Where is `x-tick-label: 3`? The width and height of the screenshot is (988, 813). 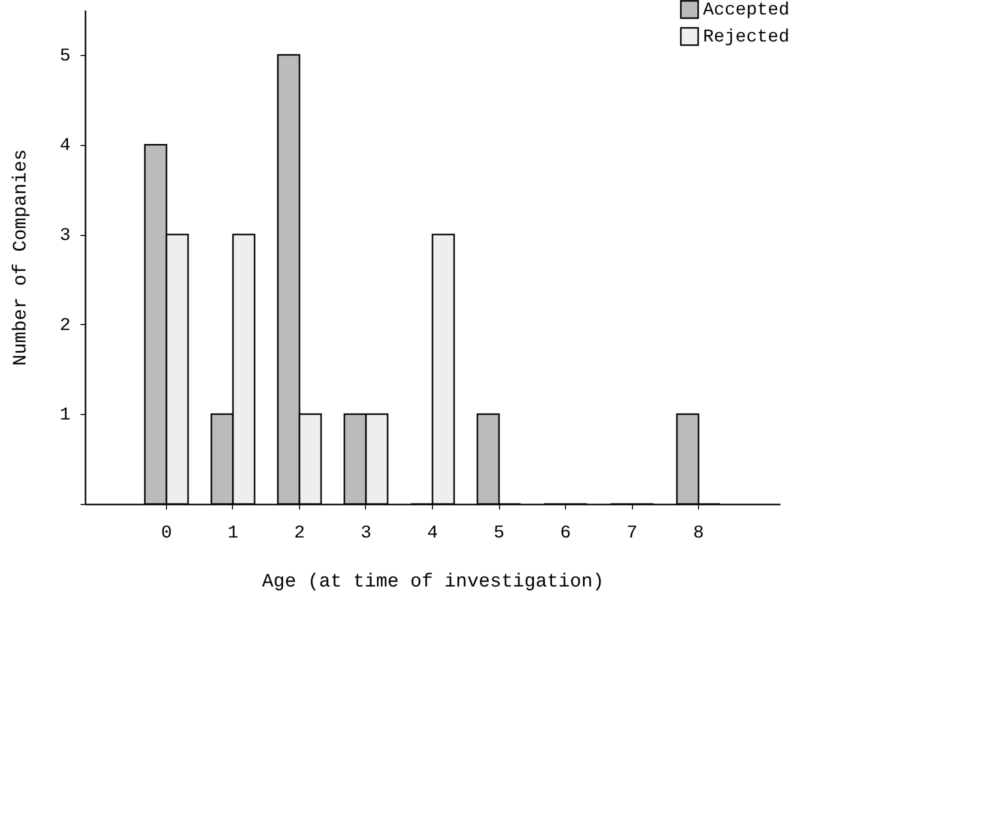 x-tick-label: 3 is located at coordinates (366, 534).